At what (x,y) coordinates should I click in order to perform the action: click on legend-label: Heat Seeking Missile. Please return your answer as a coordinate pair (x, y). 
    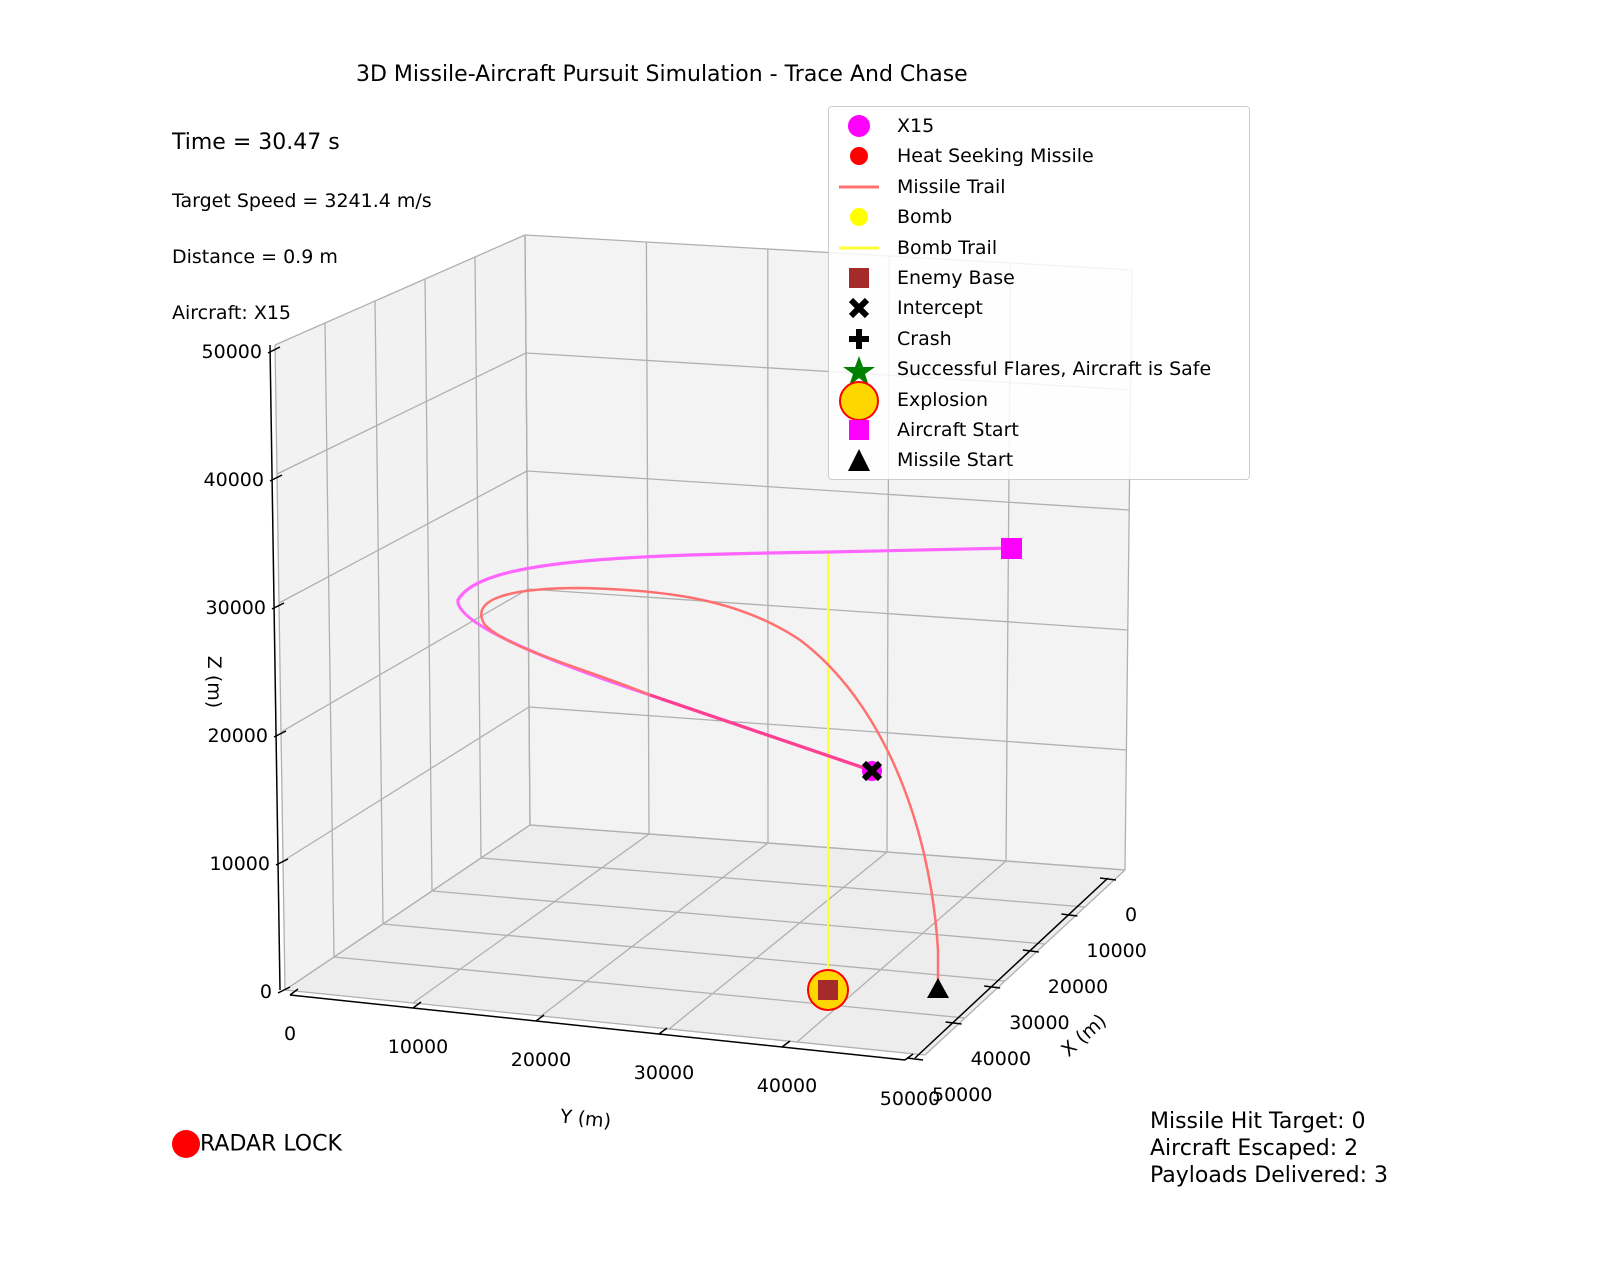
    Looking at the image, I should click on (995, 156).